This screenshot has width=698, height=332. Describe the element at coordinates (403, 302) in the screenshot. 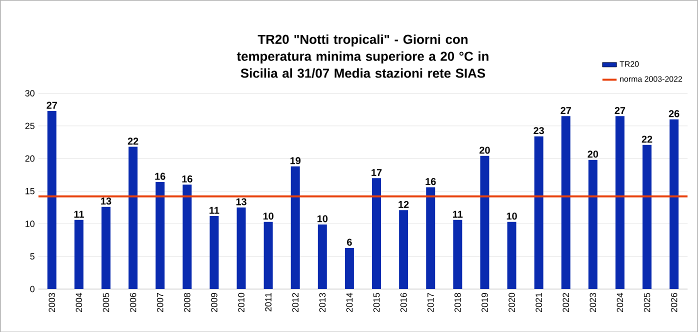

I see `x-tick-label: 2016` at that location.